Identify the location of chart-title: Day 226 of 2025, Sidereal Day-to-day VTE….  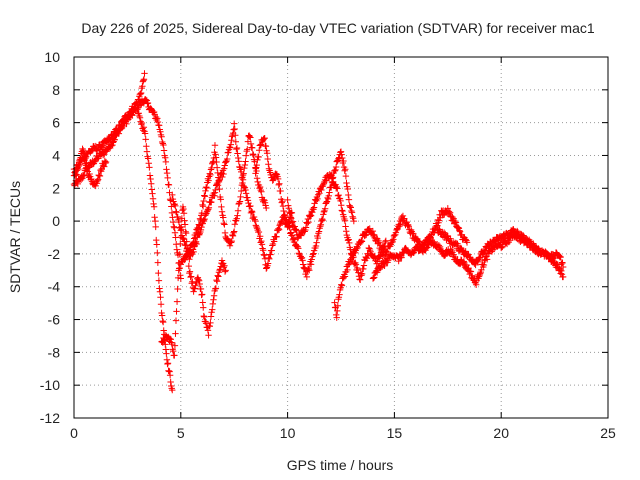
(337, 28).